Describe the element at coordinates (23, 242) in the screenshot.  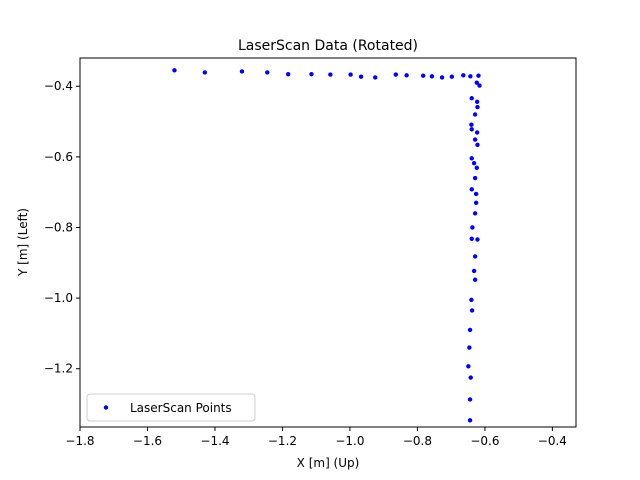
I see `y-axis-label: Y [m] (Left)` at that location.